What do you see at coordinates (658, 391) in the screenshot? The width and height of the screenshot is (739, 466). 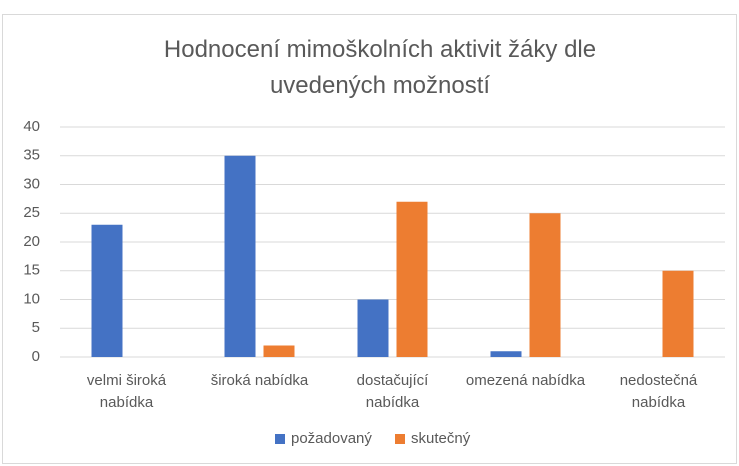 I see `x-tick-label: nedostečná nabídka` at bounding box center [658, 391].